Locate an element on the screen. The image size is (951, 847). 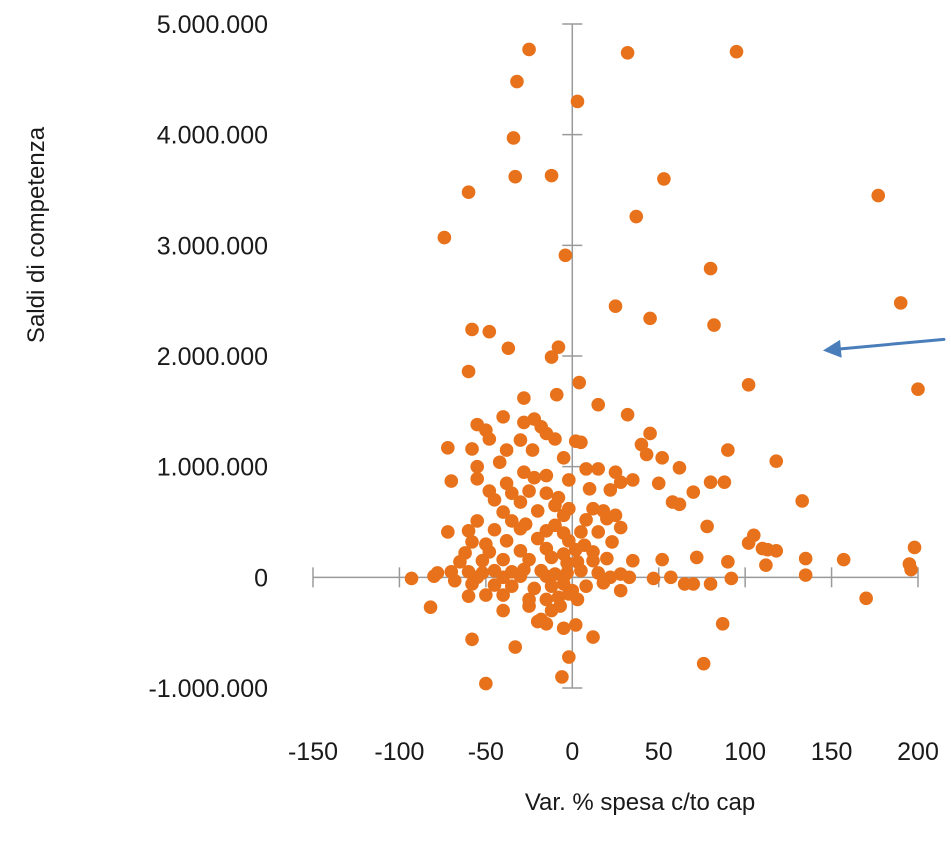
y-tick-label: 1.000.000 is located at coordinates (212, 468).